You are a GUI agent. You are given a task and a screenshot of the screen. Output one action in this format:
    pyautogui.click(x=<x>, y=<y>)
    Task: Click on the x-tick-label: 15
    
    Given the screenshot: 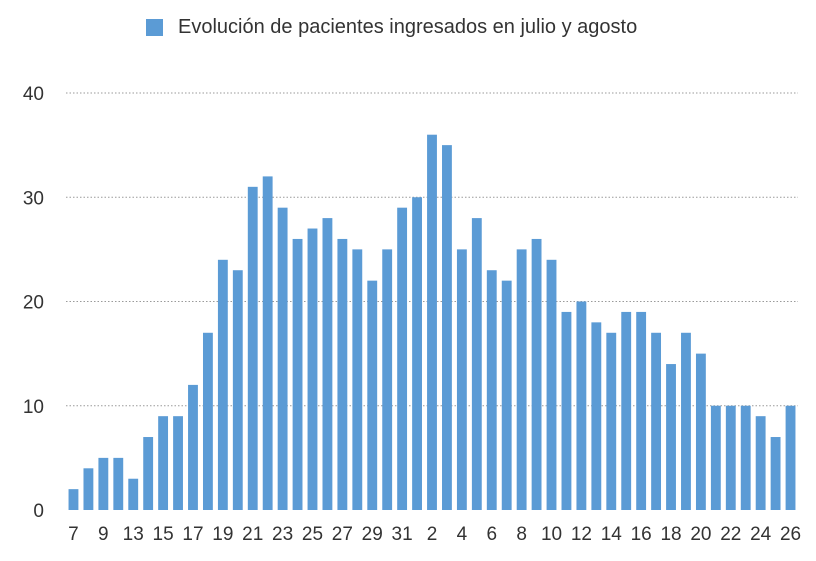 What is the action you would take?
    pyautogui.click(x=163, y=534)
    